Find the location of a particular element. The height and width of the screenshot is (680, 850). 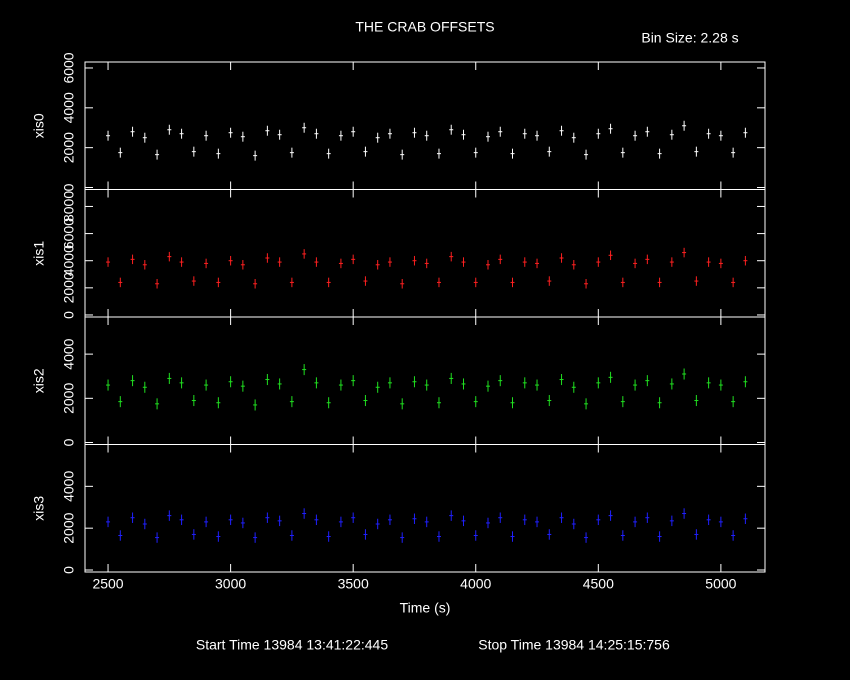

x-tick-label: 2500 is located at coordinates (107, 584).